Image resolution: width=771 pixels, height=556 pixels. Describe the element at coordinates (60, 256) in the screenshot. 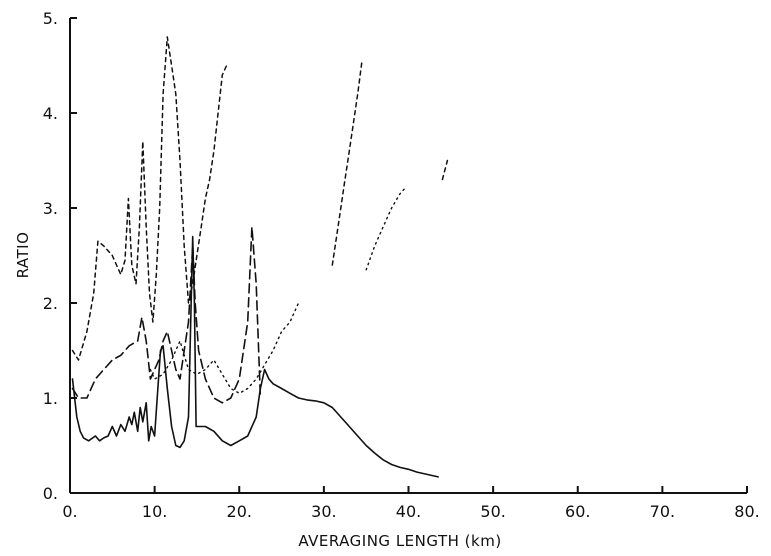

I see `y-axis-ticks: 0. 1. 2. 3. 4. 5.` at that location.